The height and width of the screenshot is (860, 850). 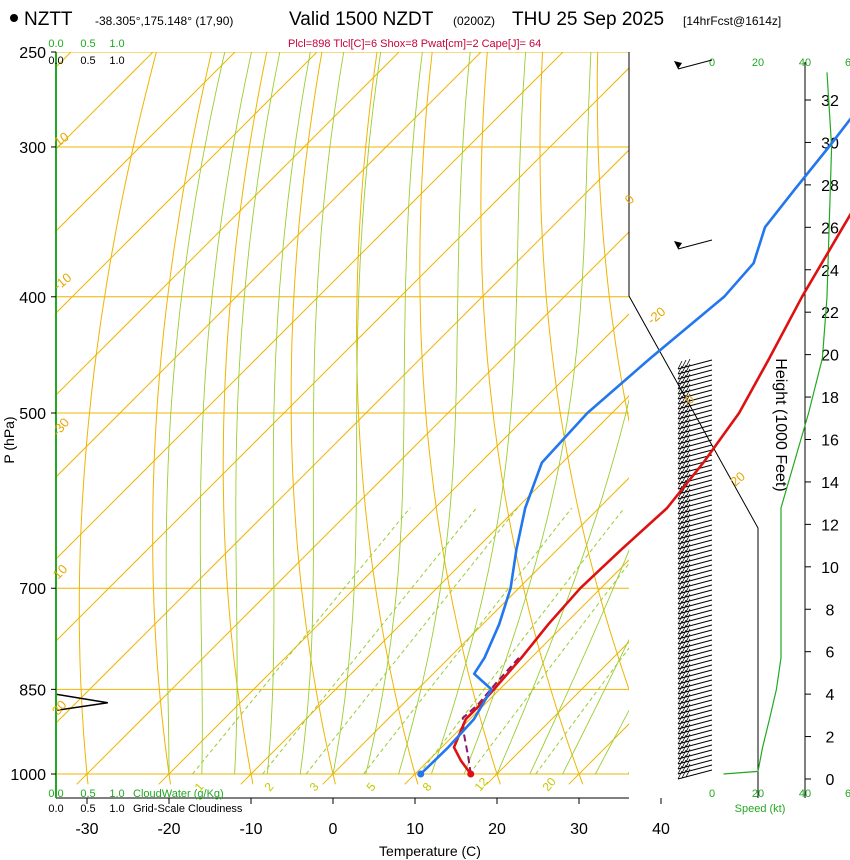 I want to click on height-tick-label: 24, so click(x=830, y=271).